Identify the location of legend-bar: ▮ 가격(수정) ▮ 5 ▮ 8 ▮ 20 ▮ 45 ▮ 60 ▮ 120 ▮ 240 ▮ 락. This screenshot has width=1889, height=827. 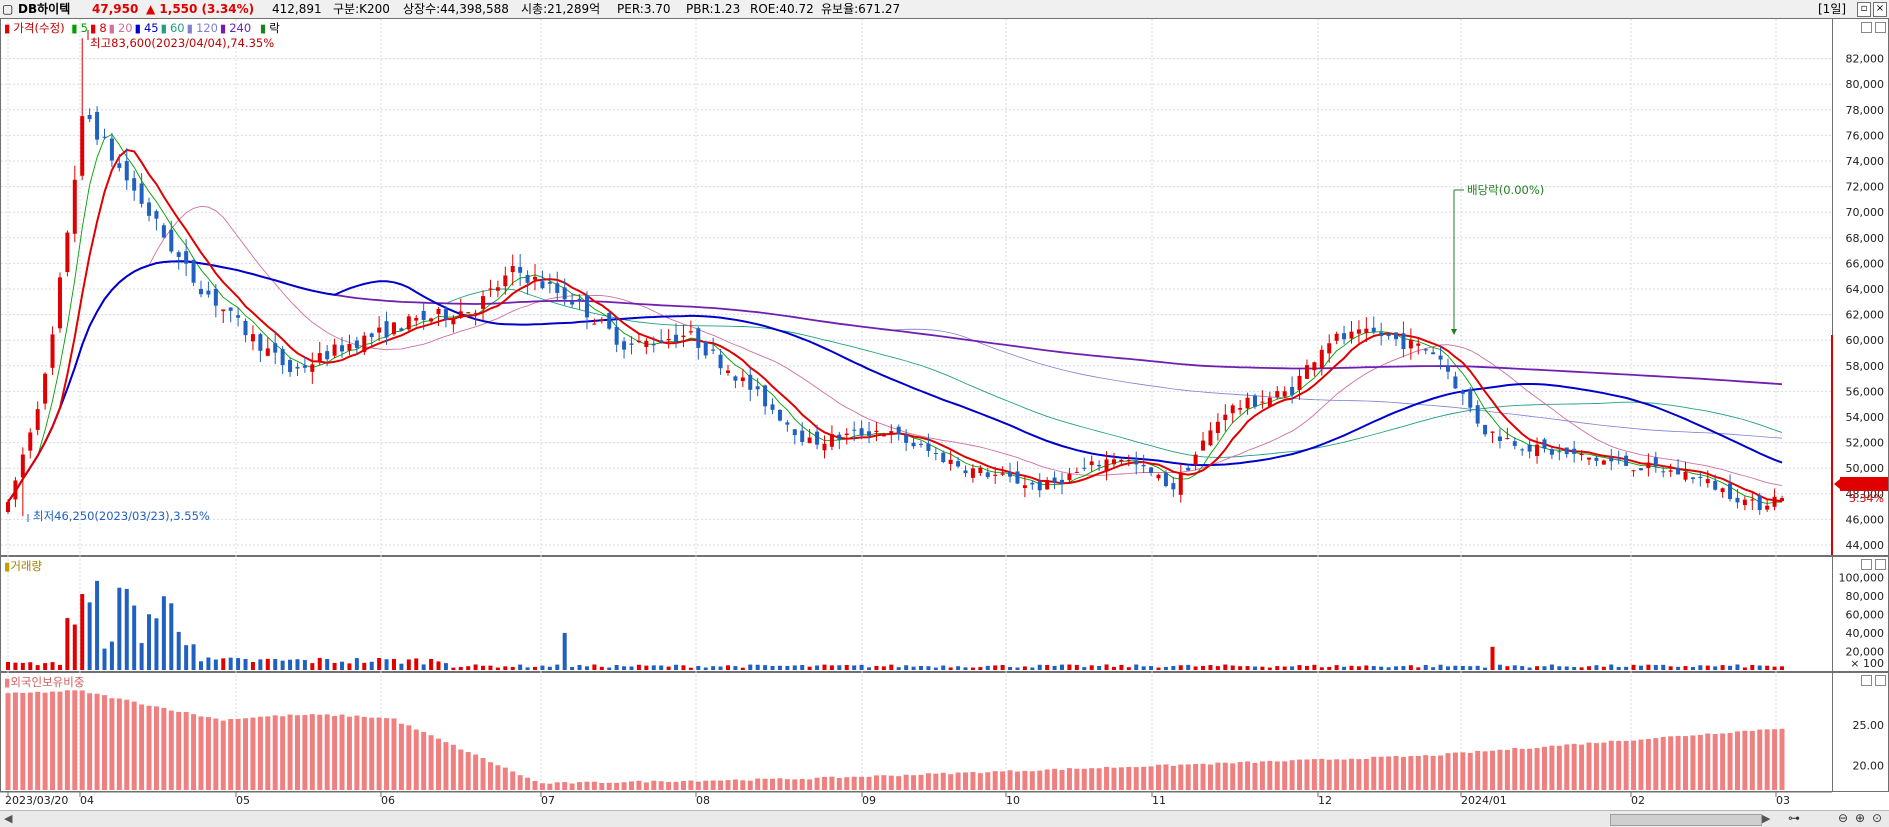
(143, 28).